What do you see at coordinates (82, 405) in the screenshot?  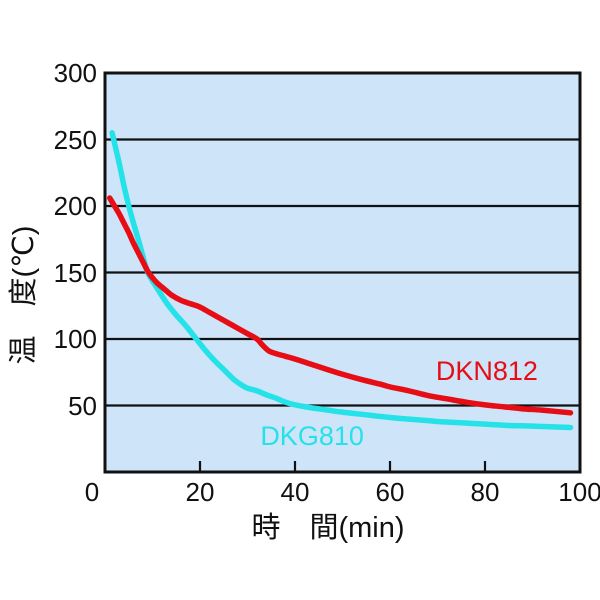 I see `y-tick-label-50: 50` at bounding box center [82, 405].